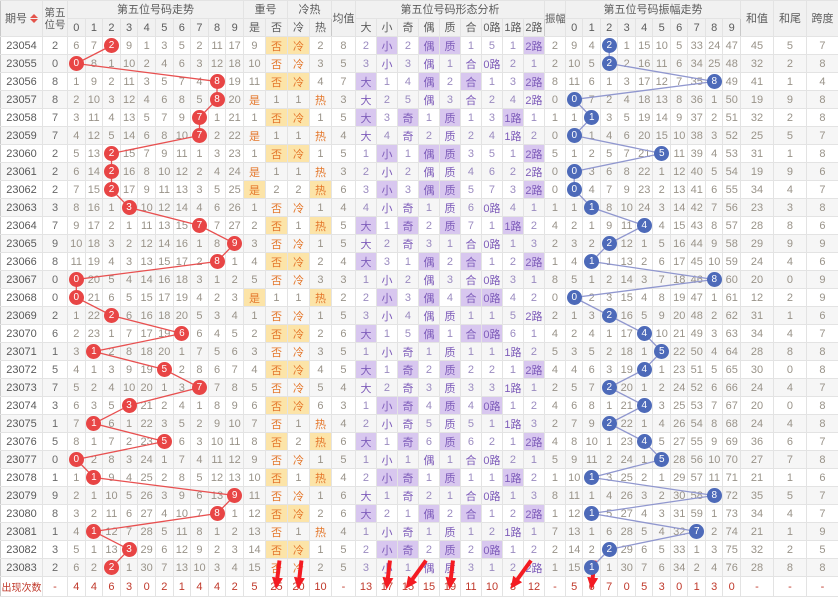  What do you see at coordinates (55, 225) in the screenshot?
I see `cell-fifth-number: 7` at bounding box center [55, 225].